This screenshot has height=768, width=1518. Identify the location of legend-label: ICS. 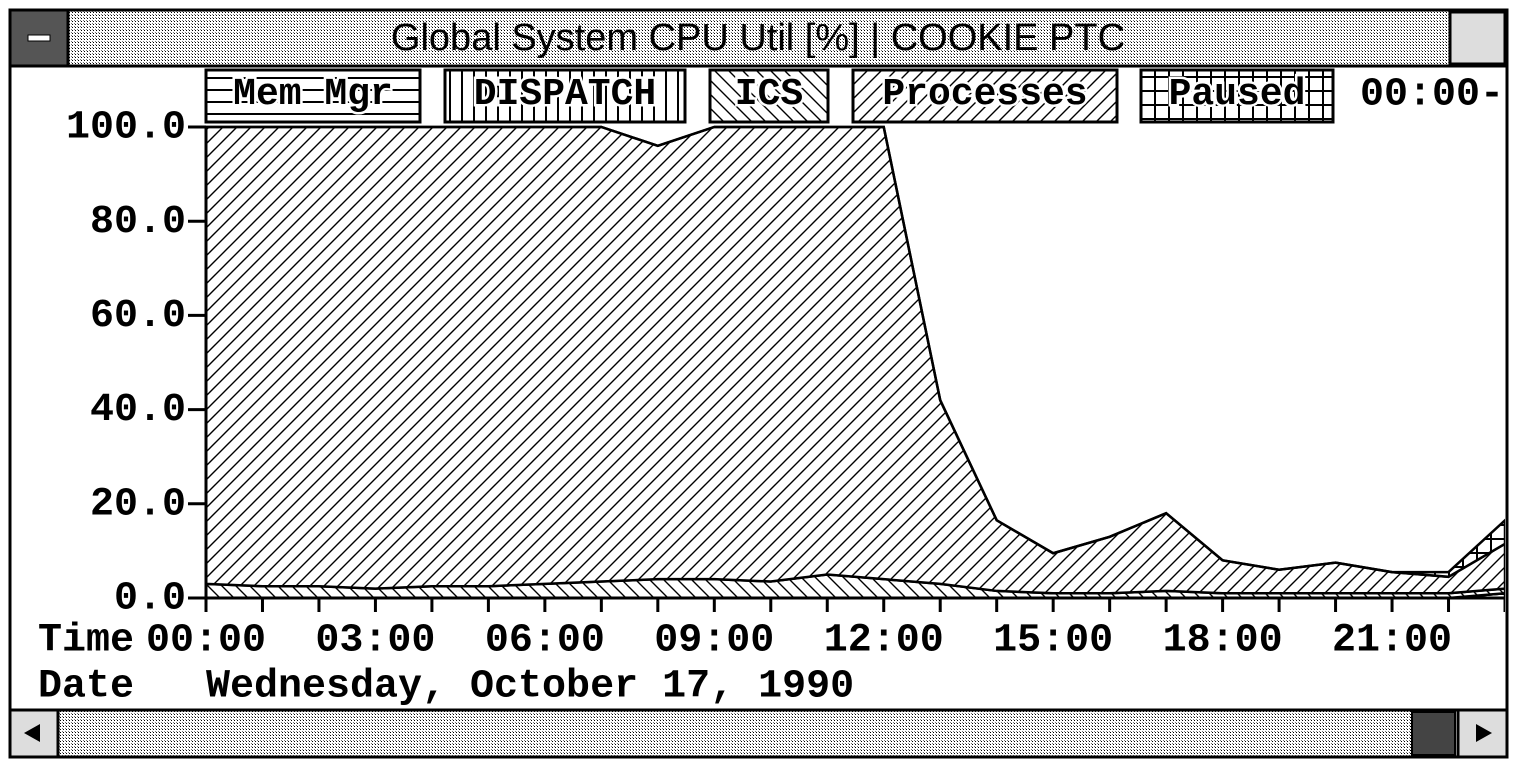
(769, 94).